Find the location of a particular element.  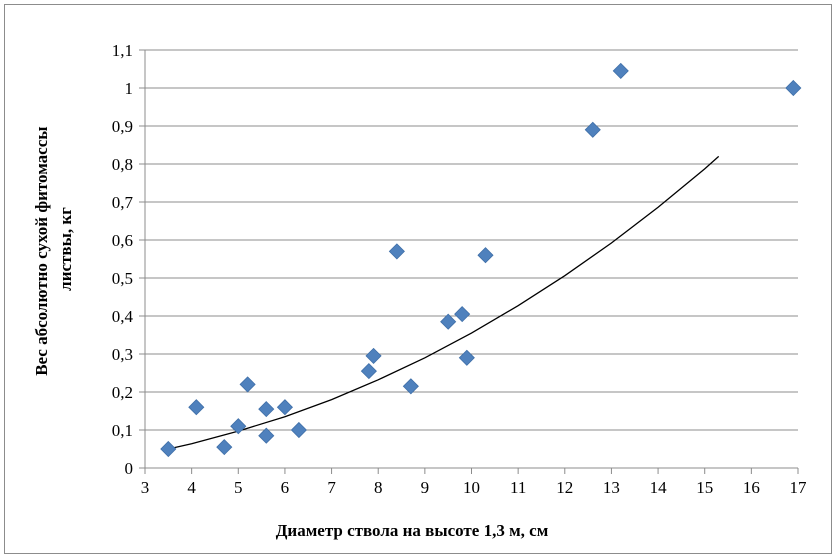

x-tick-label: 14 is located at coordinates (659, 487).